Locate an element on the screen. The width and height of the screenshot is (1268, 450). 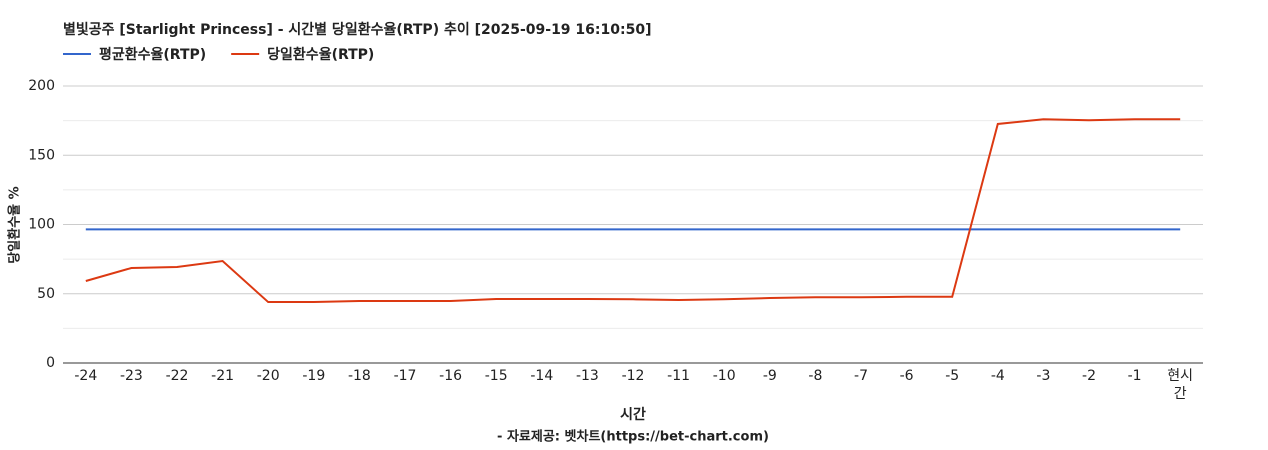
x-tick-label: -18 is located at coordinates (359, 376).